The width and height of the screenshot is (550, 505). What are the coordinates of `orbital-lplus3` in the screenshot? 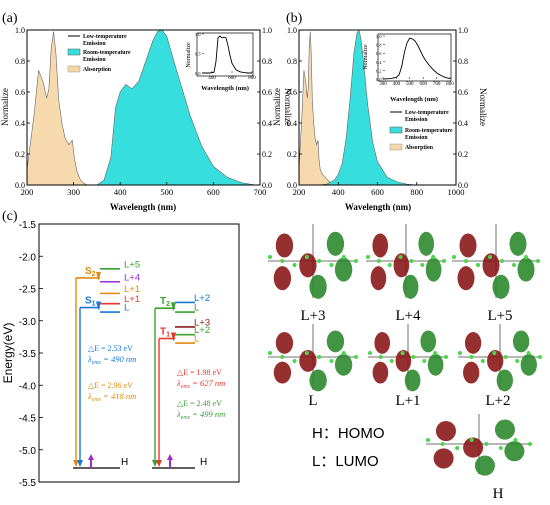 It's located at (313, 261).